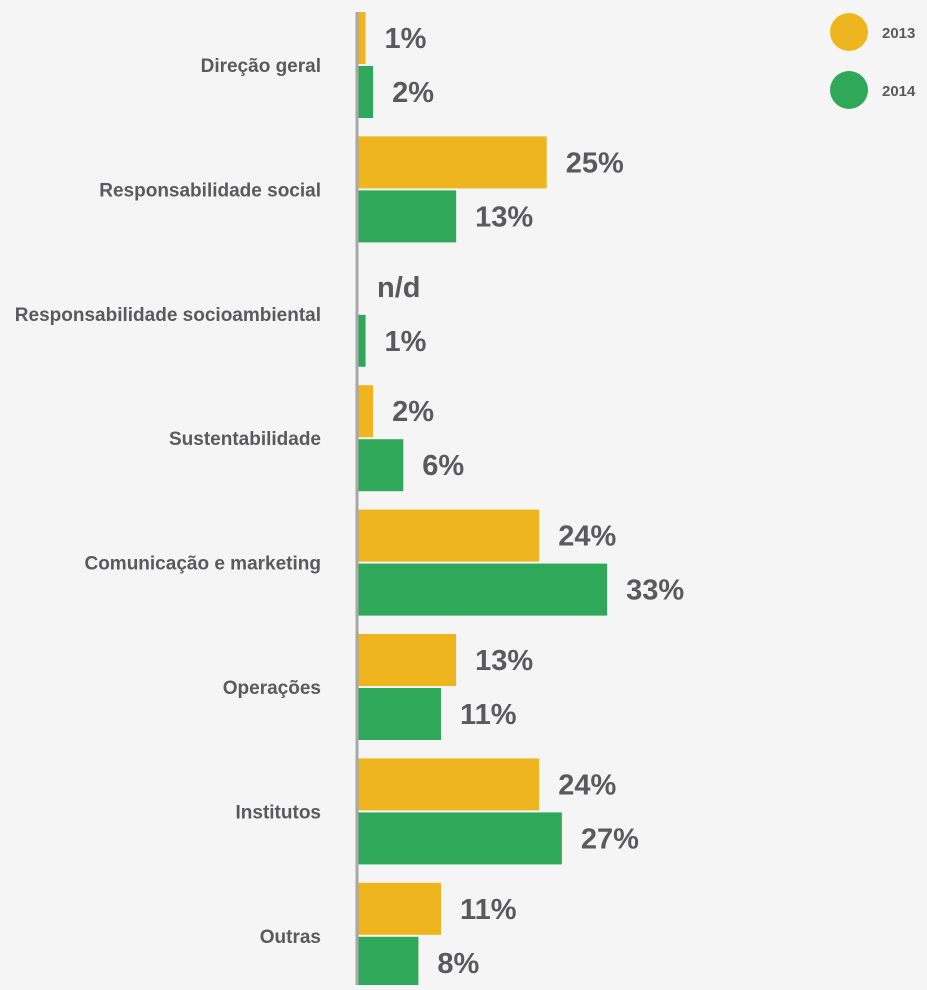 This screenshot has height=990, width=927. I want to click on category-label: Sustentabilidade, so click(245, 439).